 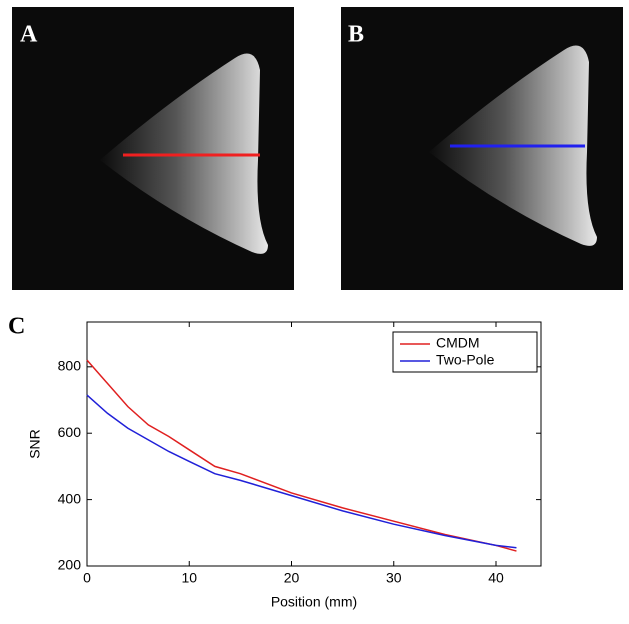 What do you see at coordinates (35, 444) in the screenshot?
I see `y-axis-label: SNR` at bounding box center [35, 444].